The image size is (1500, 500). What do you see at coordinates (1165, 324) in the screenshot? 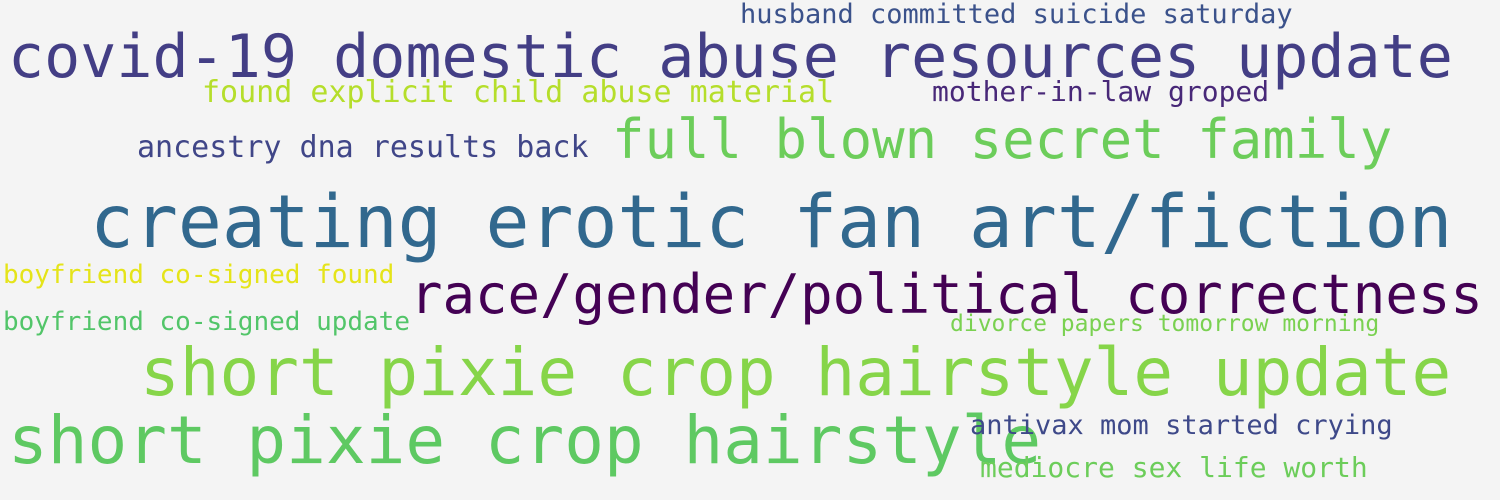
I see `phrase-divorce-papers: divorce papers tomorrow morning` at bounding box center [1165, 324].